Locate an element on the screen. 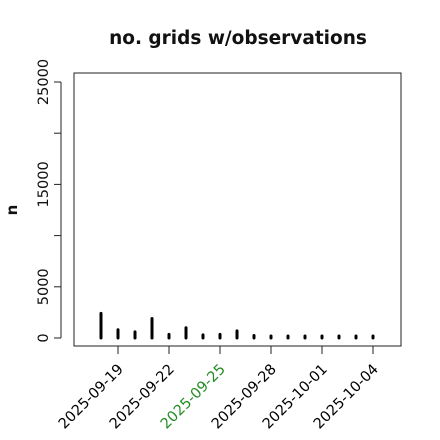 This screenshot has height=440, width=440. y-axis: 0 5000 15000 25000 is located at coordinates (49, 201).